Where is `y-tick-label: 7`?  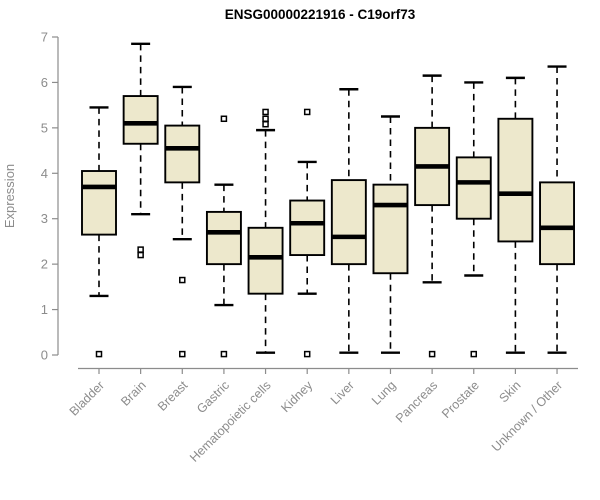
y-tick-label: 7 is located at coordinates (44, 37).